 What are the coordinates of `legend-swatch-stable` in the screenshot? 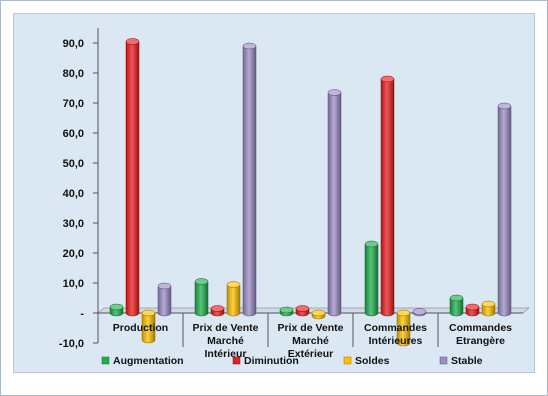 It's located at (443, 360).